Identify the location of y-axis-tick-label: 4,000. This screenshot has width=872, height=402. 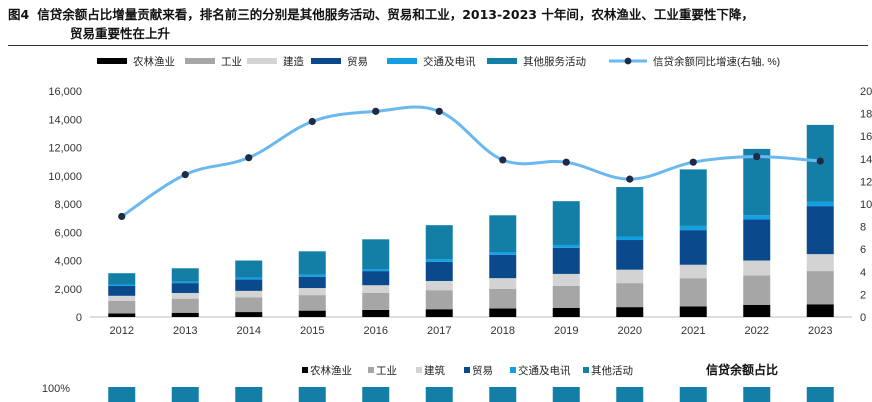
(68, 262).